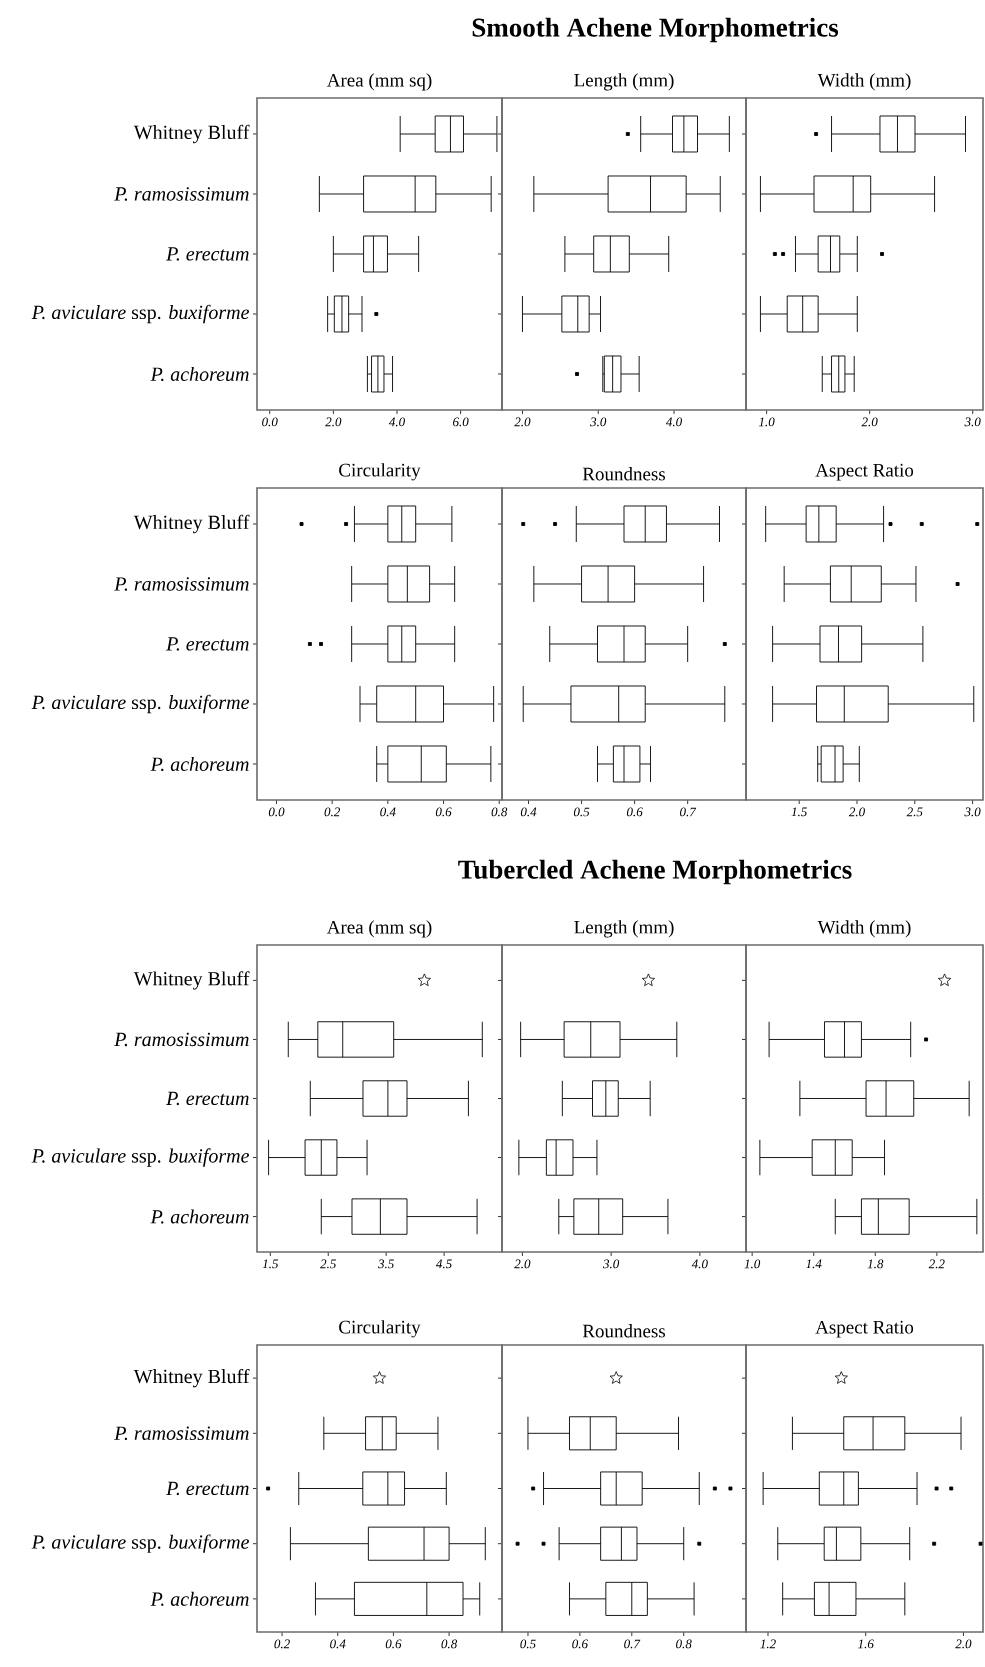 This screenshot has height=1667, width=985. I want to click on x-tick-label: 3.5, so click(386, 1264).